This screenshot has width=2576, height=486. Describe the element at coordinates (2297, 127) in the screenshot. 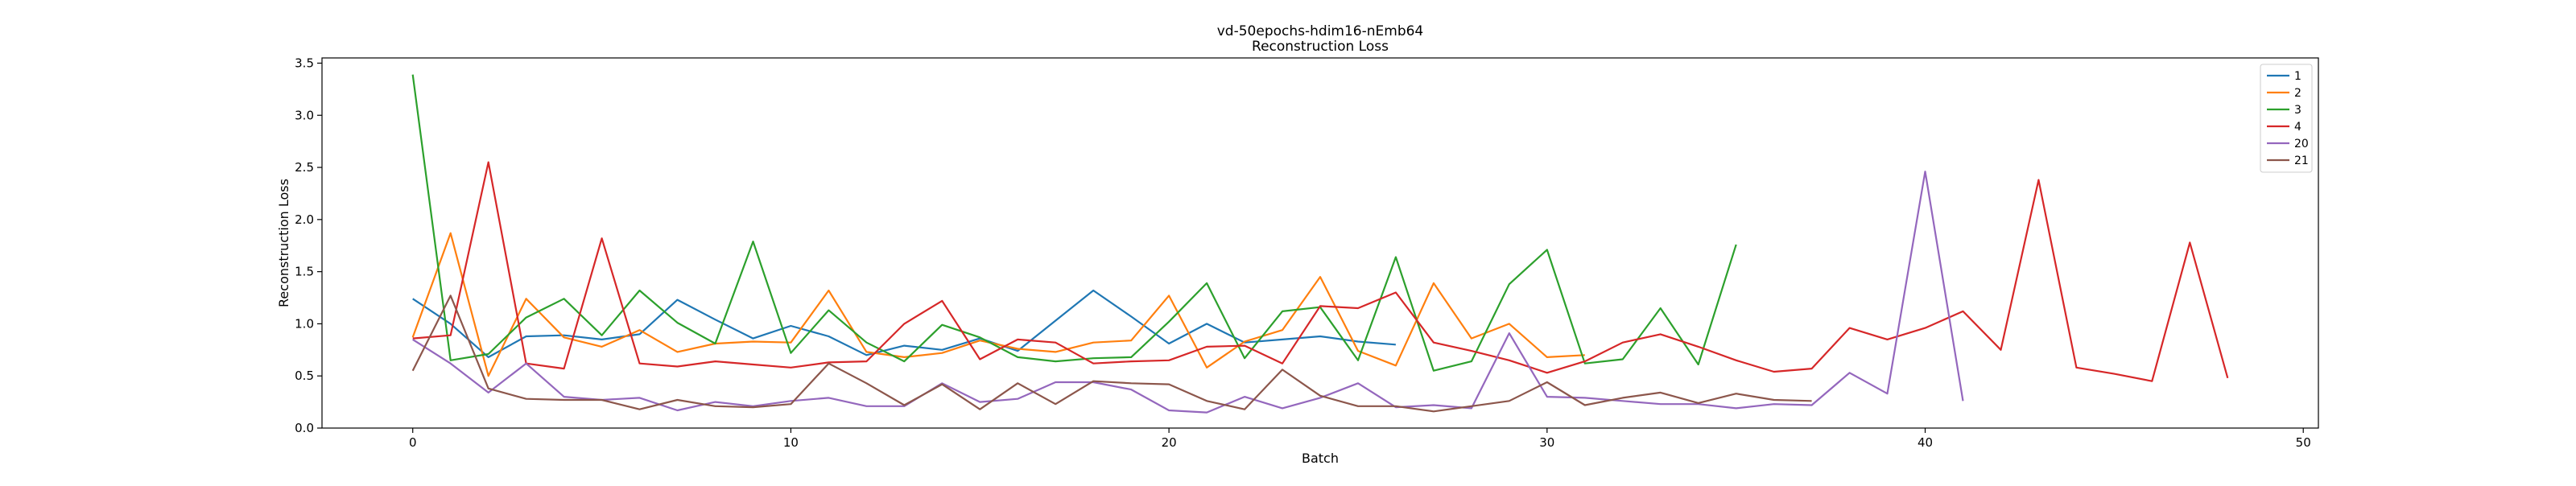

I see `legend-label-4: 4` at that location.